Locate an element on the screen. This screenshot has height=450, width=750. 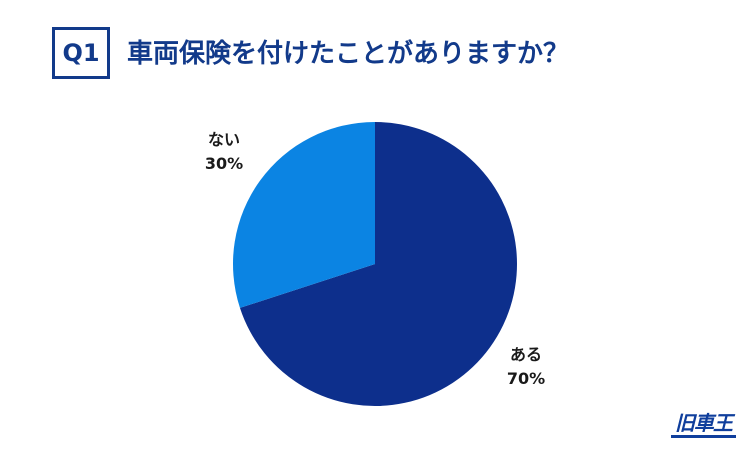
question-number: Q1 is located at coordinates (81, 53).